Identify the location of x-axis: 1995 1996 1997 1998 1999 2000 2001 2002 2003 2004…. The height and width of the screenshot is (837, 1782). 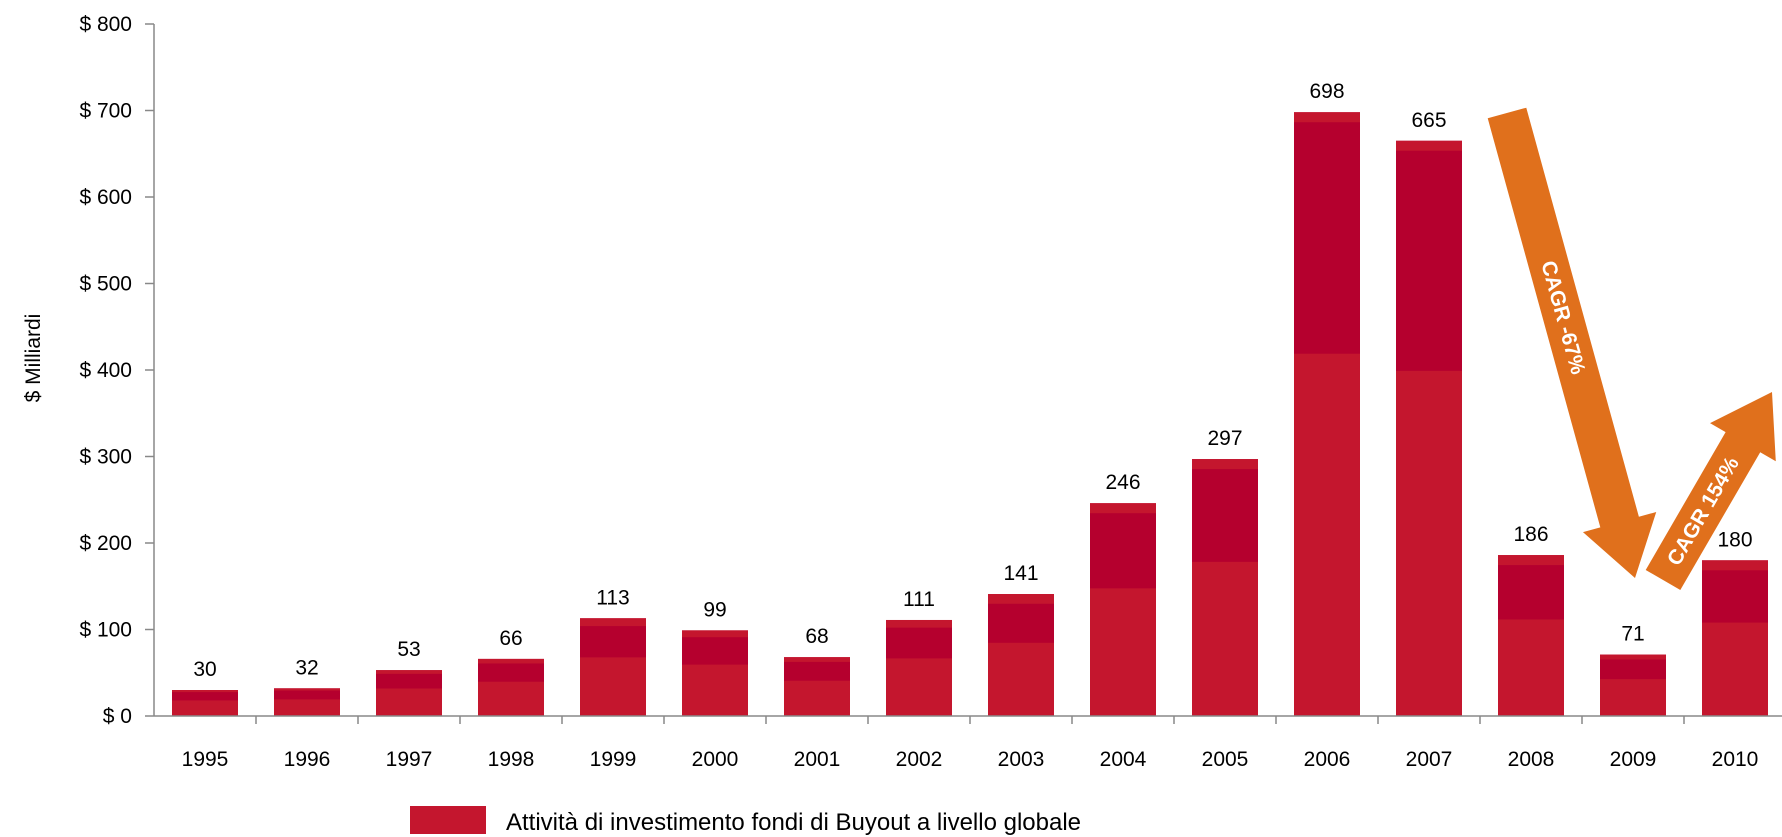
(968, 743).